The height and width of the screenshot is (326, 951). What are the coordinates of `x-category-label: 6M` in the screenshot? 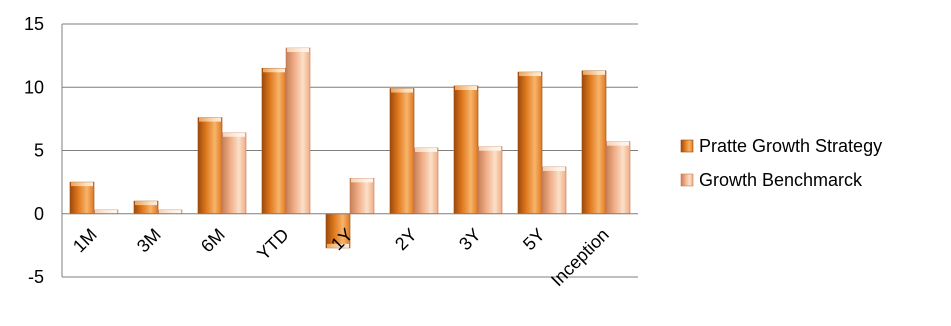 It's located at (213, 240).